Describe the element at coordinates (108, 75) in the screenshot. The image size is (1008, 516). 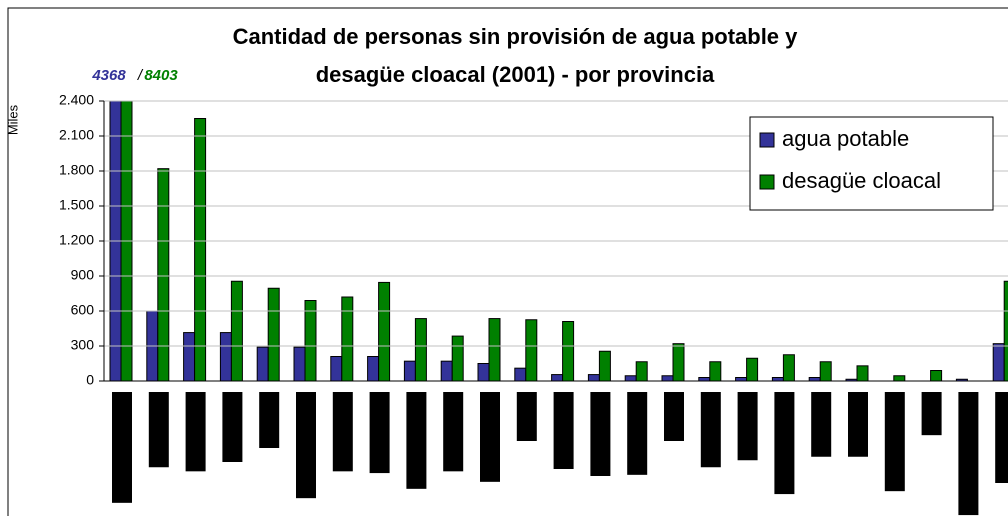
I see `annotation: 4368` at that location.